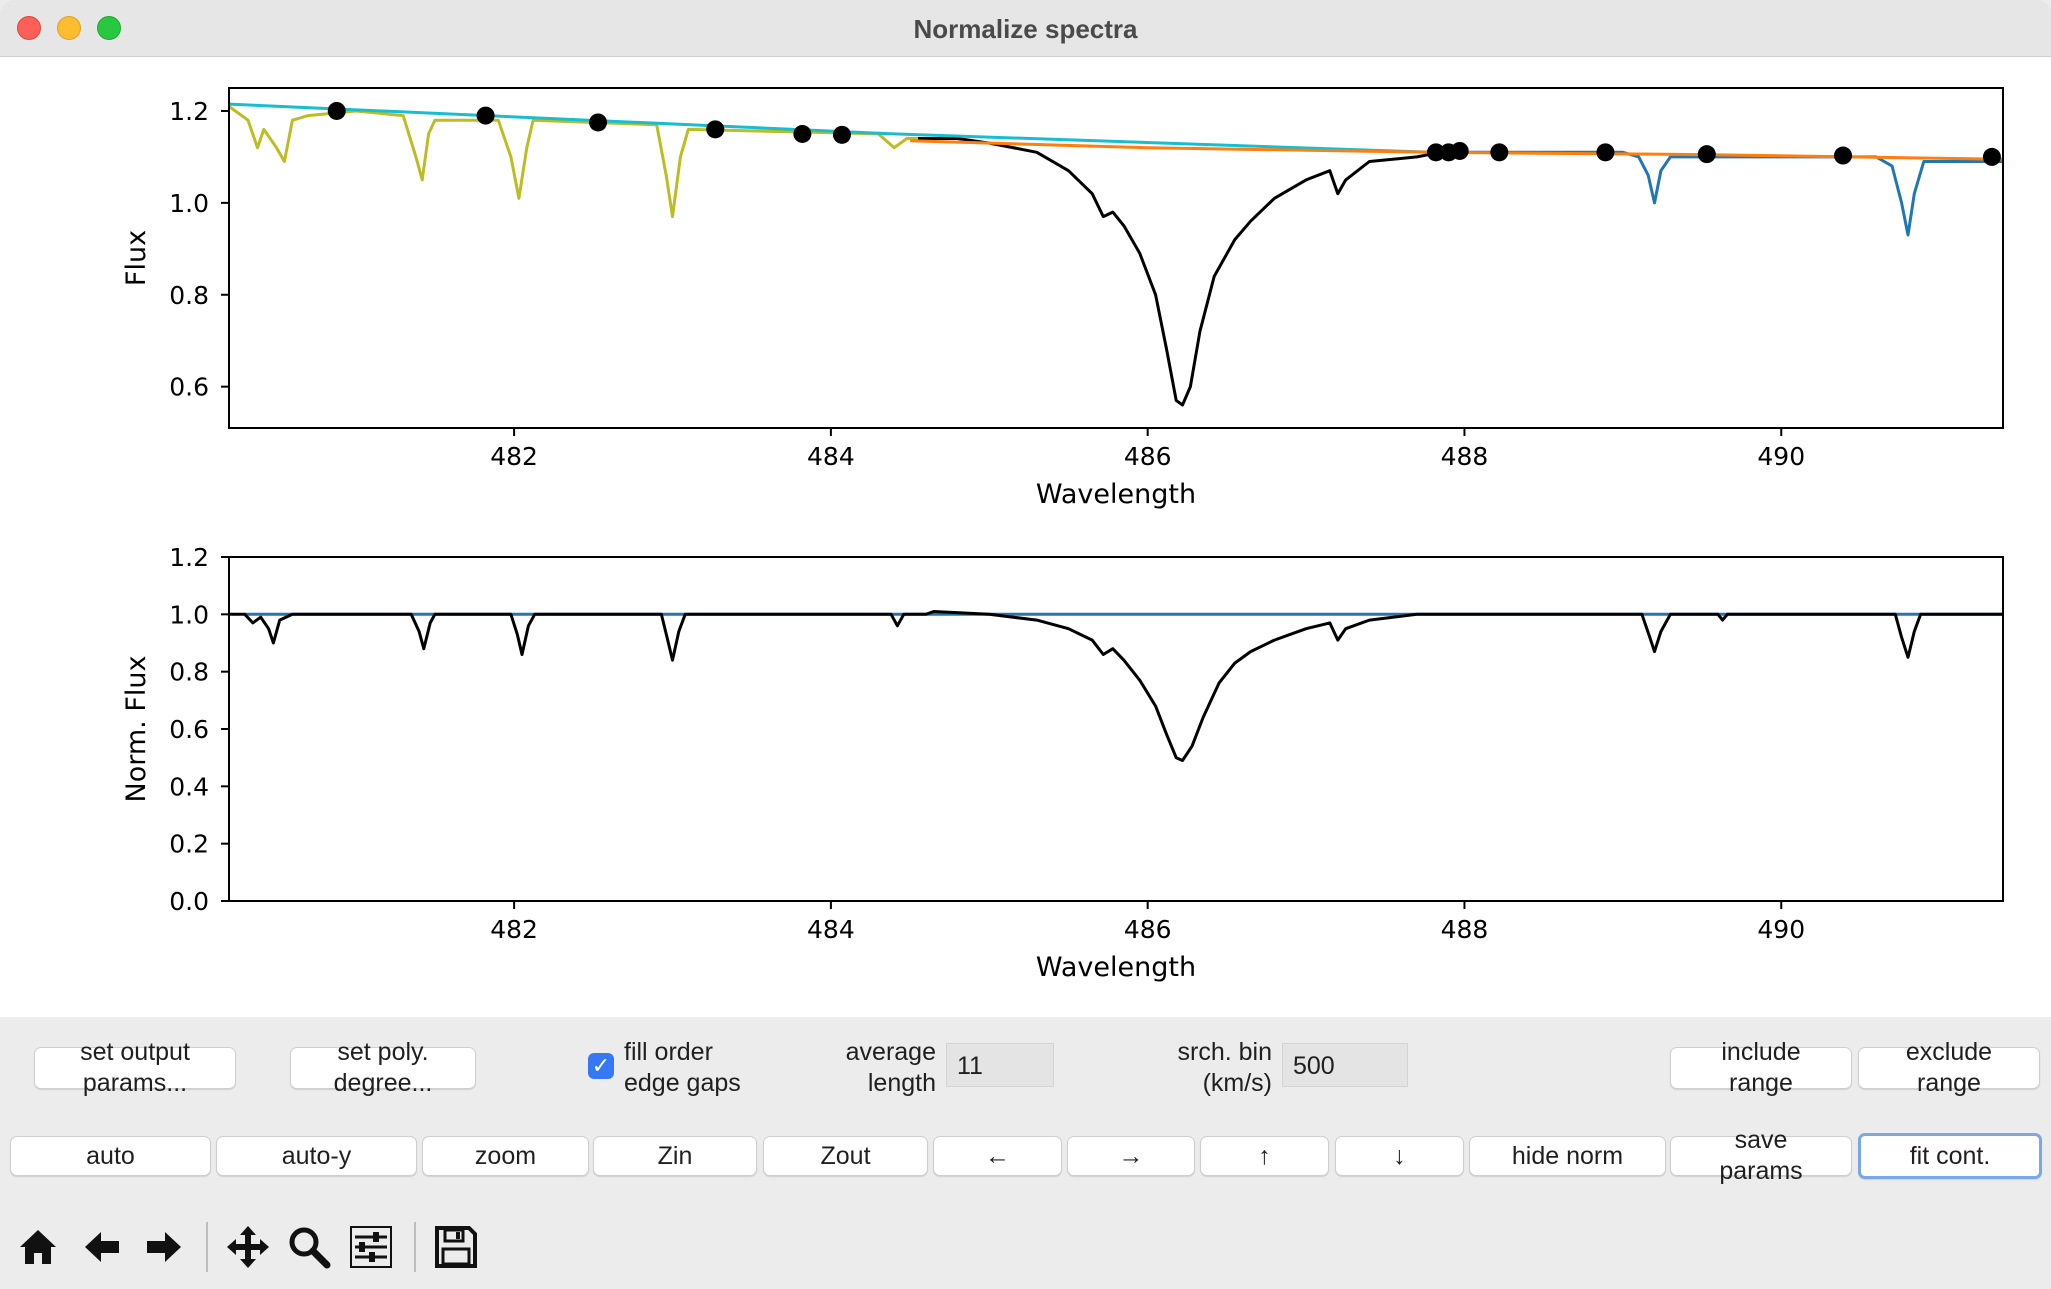 Image resolution: width=2051 pixels, height=1289 pixels. I want to click on pan-up-button: ↑, so click(1264, 1156).